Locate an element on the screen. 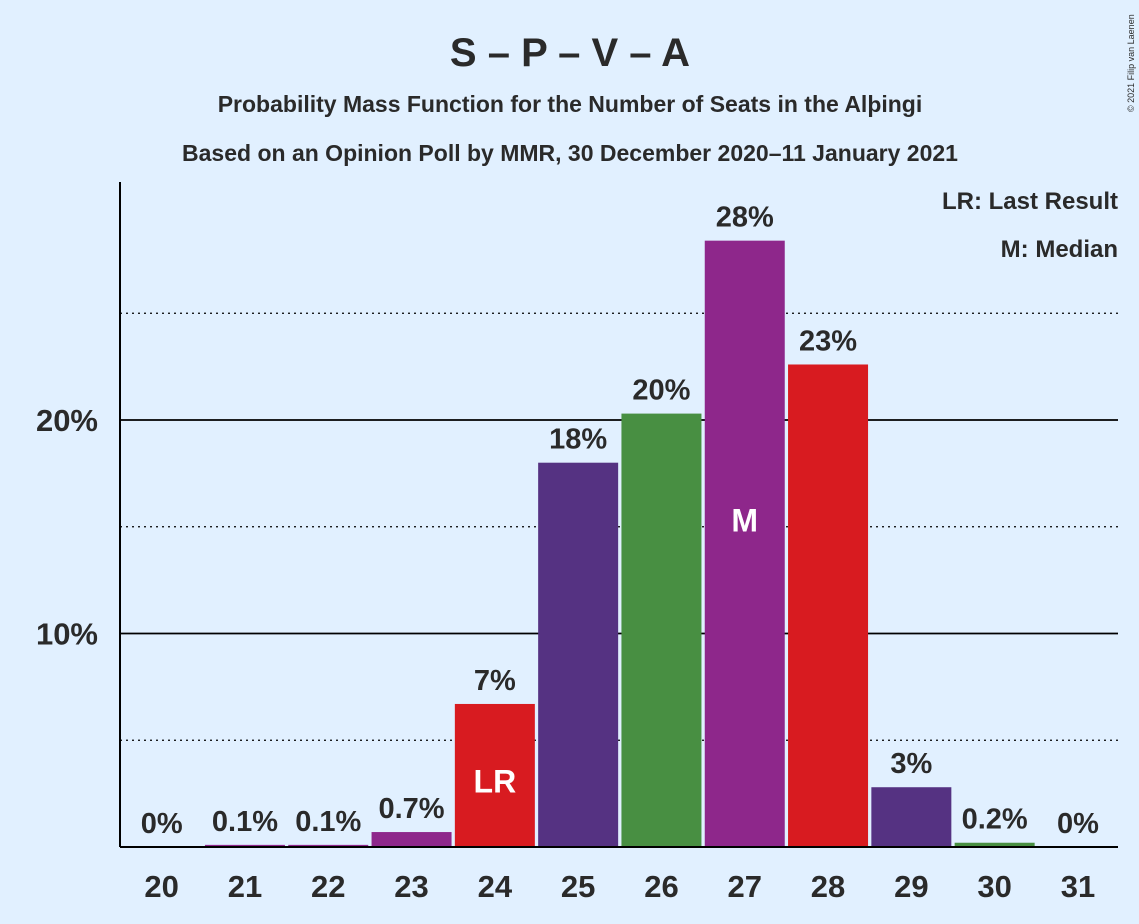  y-tick-label: 20% is located at coordinates (67, 420).